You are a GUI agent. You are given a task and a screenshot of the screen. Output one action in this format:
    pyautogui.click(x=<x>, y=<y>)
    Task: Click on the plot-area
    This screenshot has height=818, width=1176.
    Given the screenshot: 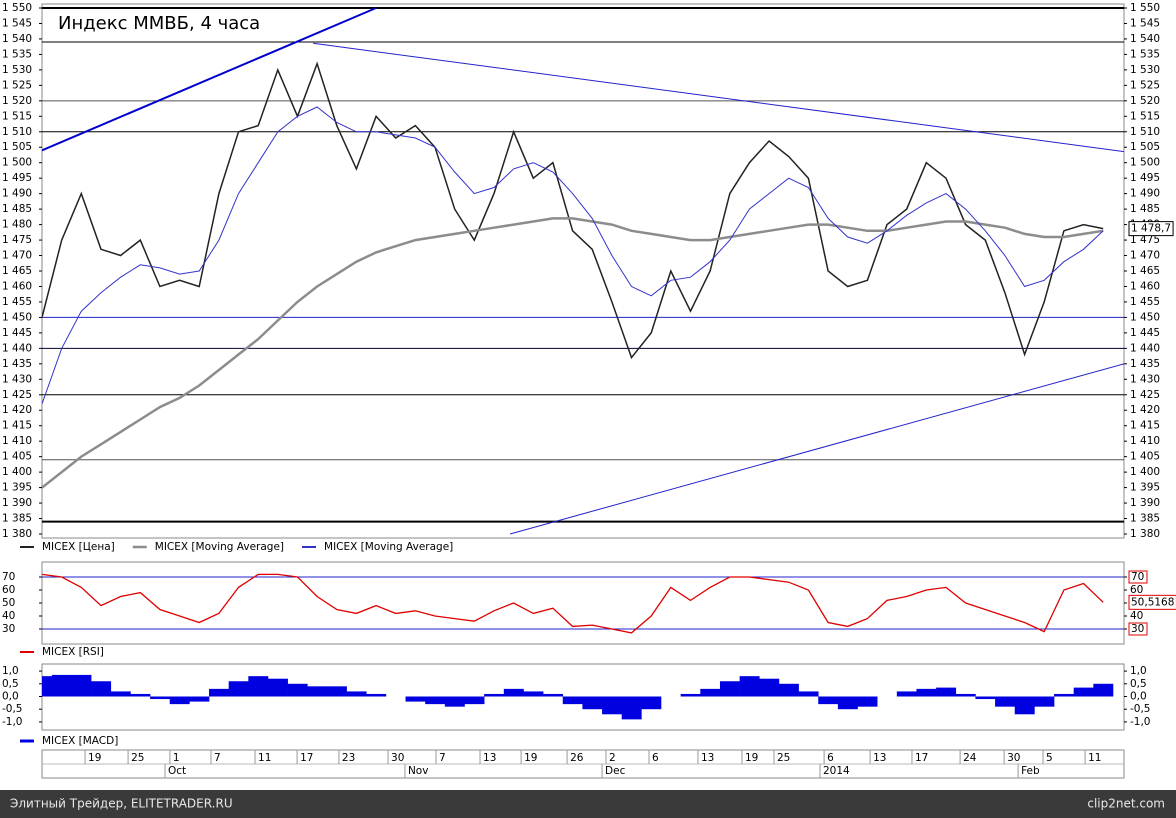 What is the action you would take?
    pyautogui.click(x=583, y=603)
    